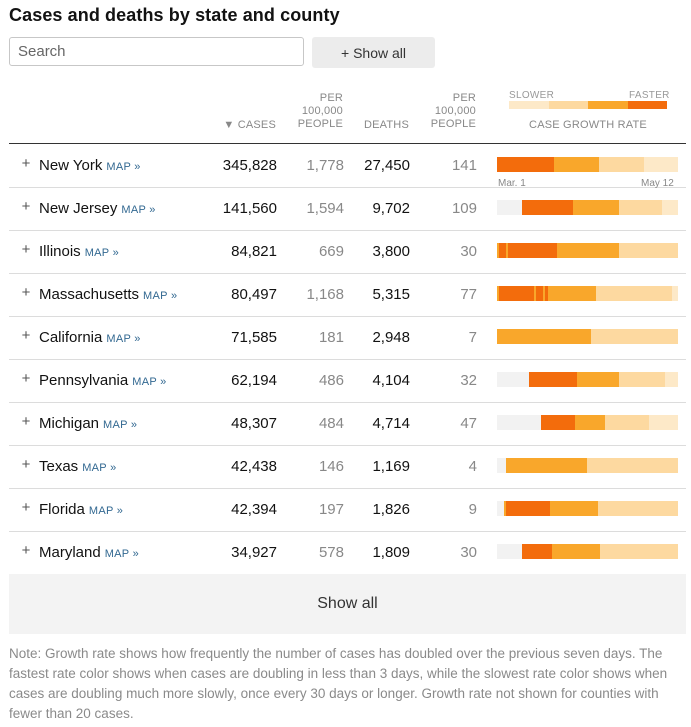  I want to click on table-row: + New York MAP » 345,828 1,778 27,450 141, so click(347, 166).